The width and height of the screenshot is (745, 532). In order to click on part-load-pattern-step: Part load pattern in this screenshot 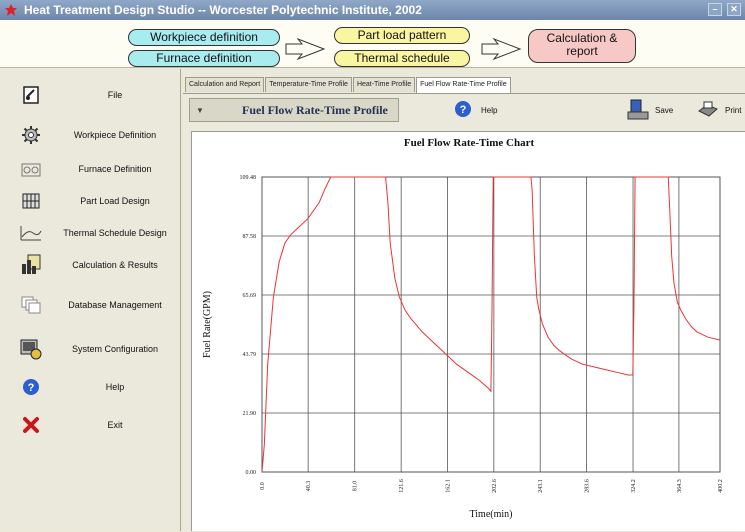, I will do `click(402, 35)`.